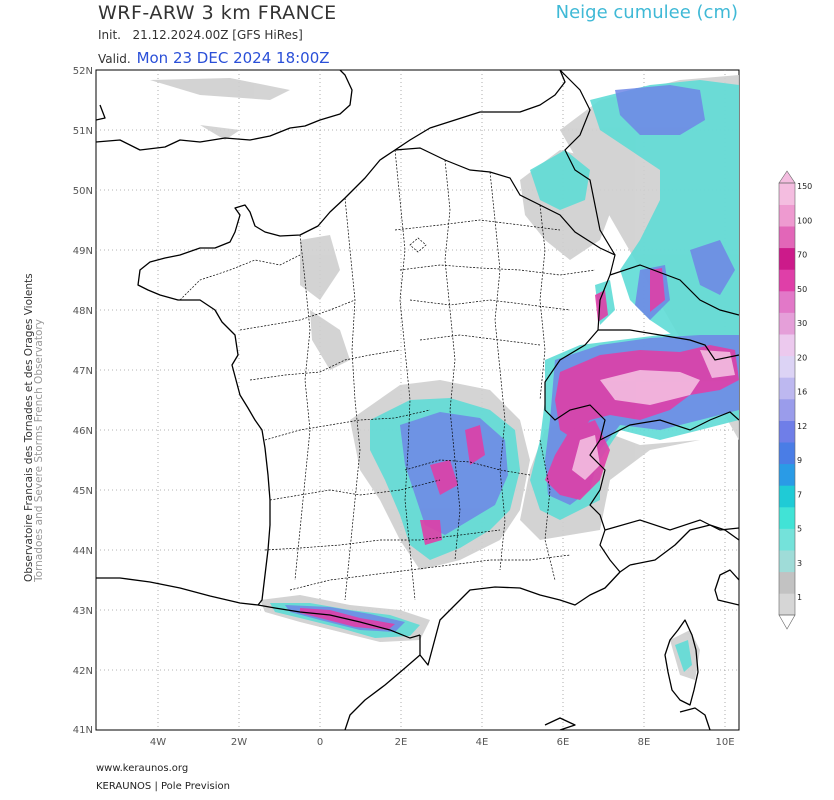  What do you see at coordinates (83, 431) in the screenshot?
I see `lat-label: 46N` at bounding box center [83, 431].